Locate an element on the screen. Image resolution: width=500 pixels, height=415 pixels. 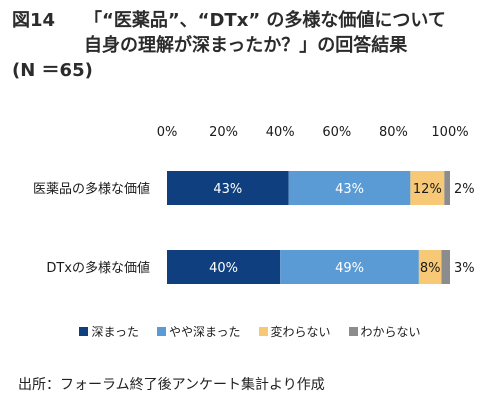
x-tick-label: 0% is located at coordinates (167, 132).